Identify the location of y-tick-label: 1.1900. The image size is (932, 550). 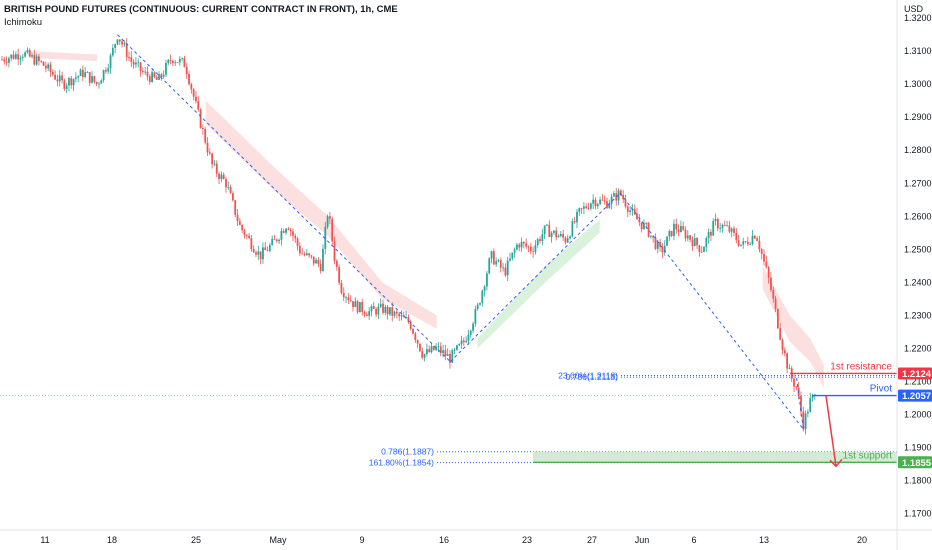
(918, 447).